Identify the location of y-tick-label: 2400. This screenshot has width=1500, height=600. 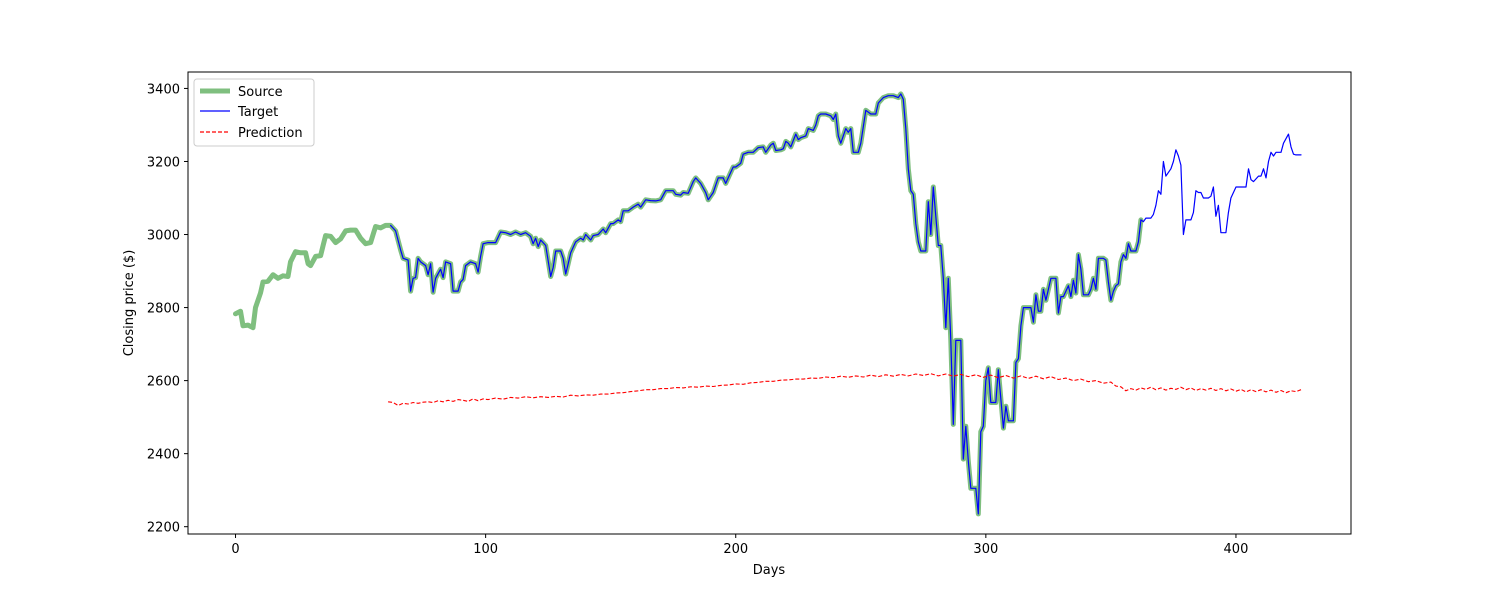
(163, 455).